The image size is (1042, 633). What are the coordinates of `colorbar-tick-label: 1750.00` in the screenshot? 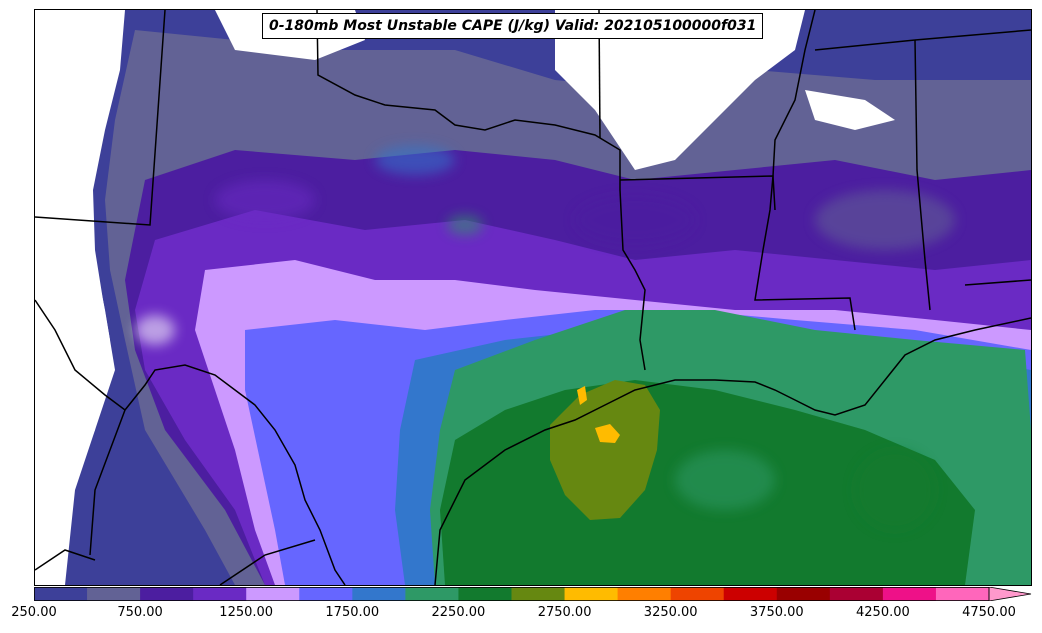 It's located at (352, 612).